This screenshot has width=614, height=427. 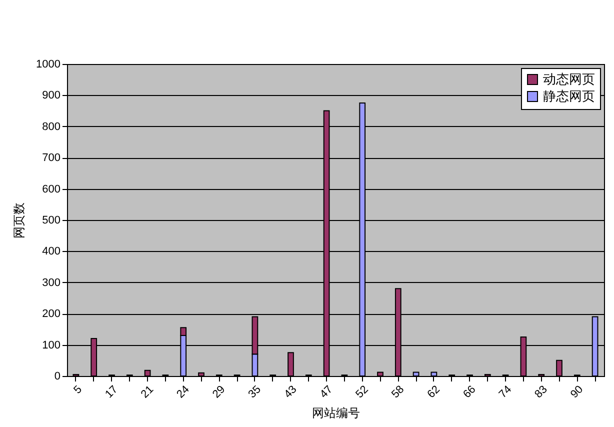 What do you see at coordinates (51, 96) in the screenshot?
I see `y-tick-label: 900` at bounding box center [51, 96].